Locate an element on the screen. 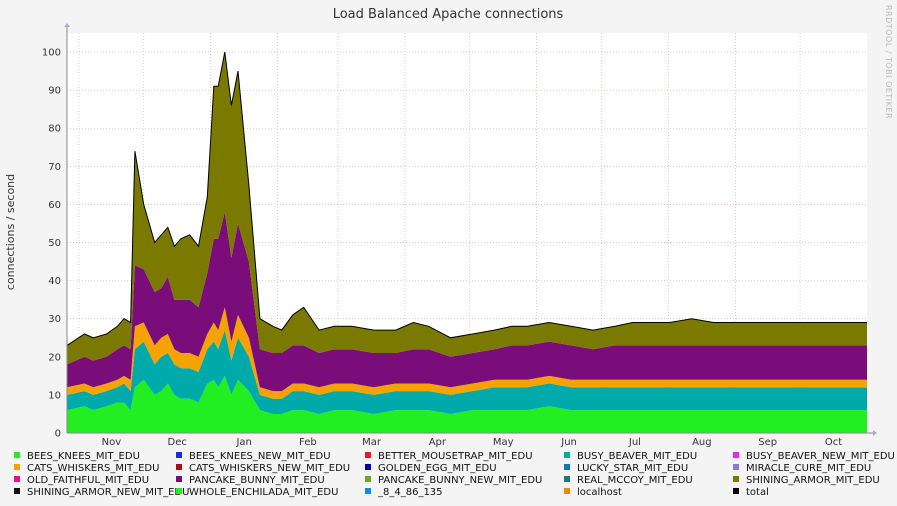  x-tick-label: Jun is located at coordinates (568, 442).